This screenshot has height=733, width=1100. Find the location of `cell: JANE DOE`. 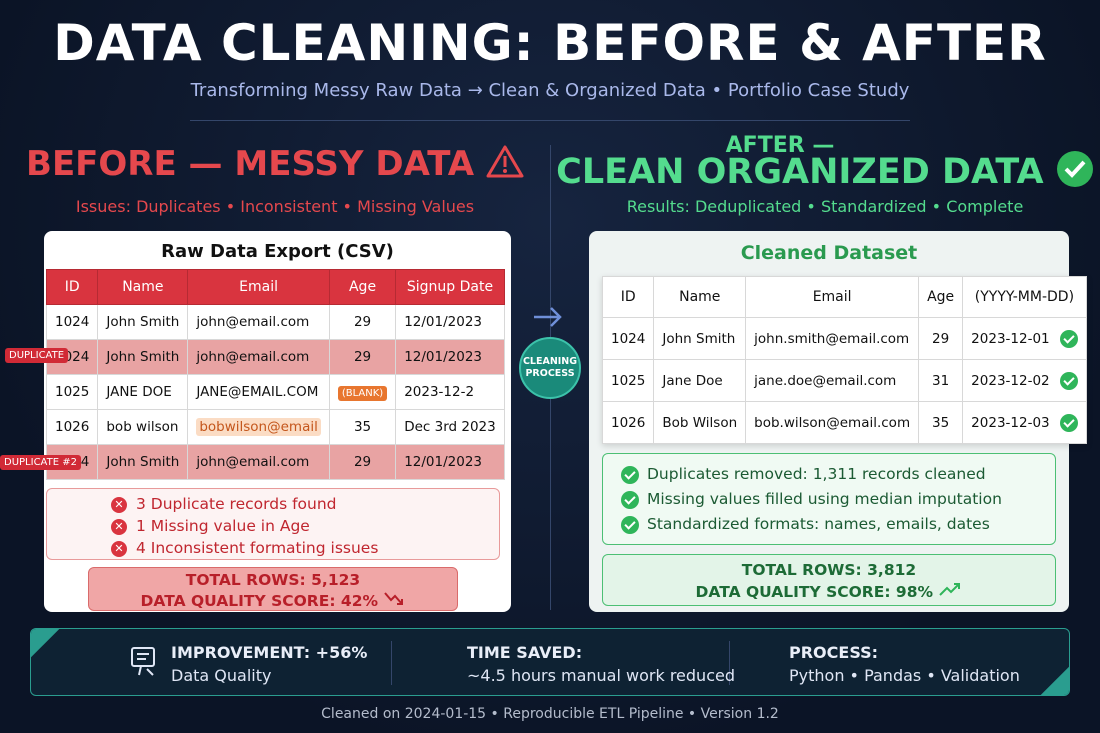

cell: JANE DOE is located at coordinates (143, 392).